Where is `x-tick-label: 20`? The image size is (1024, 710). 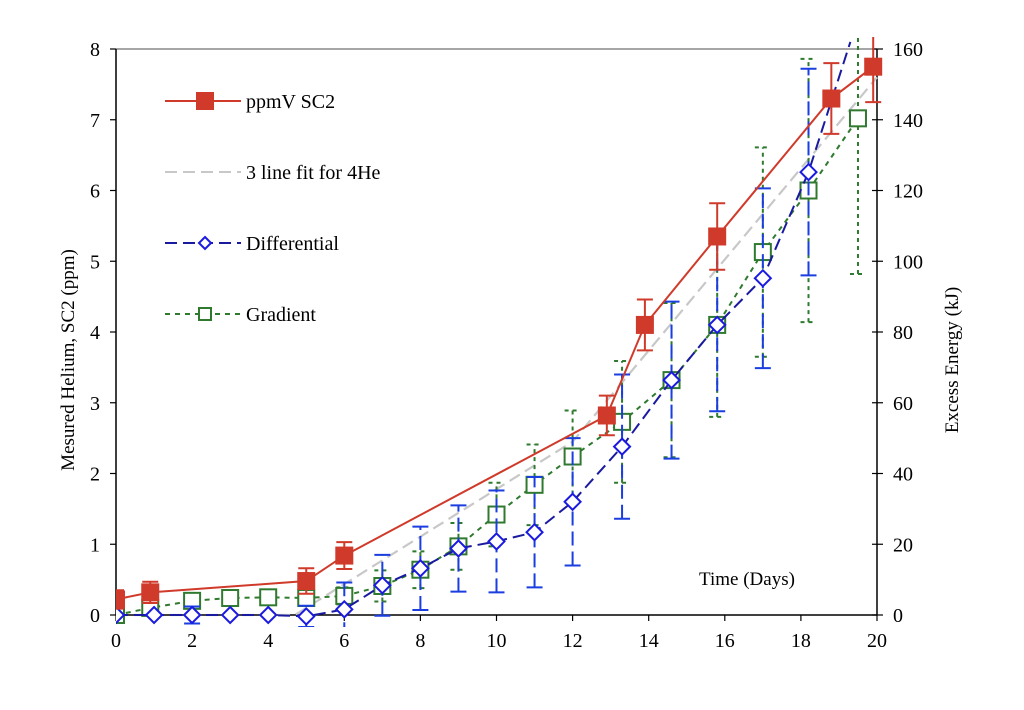 x-tick-label: 20 is located at coordinates (877, 641).